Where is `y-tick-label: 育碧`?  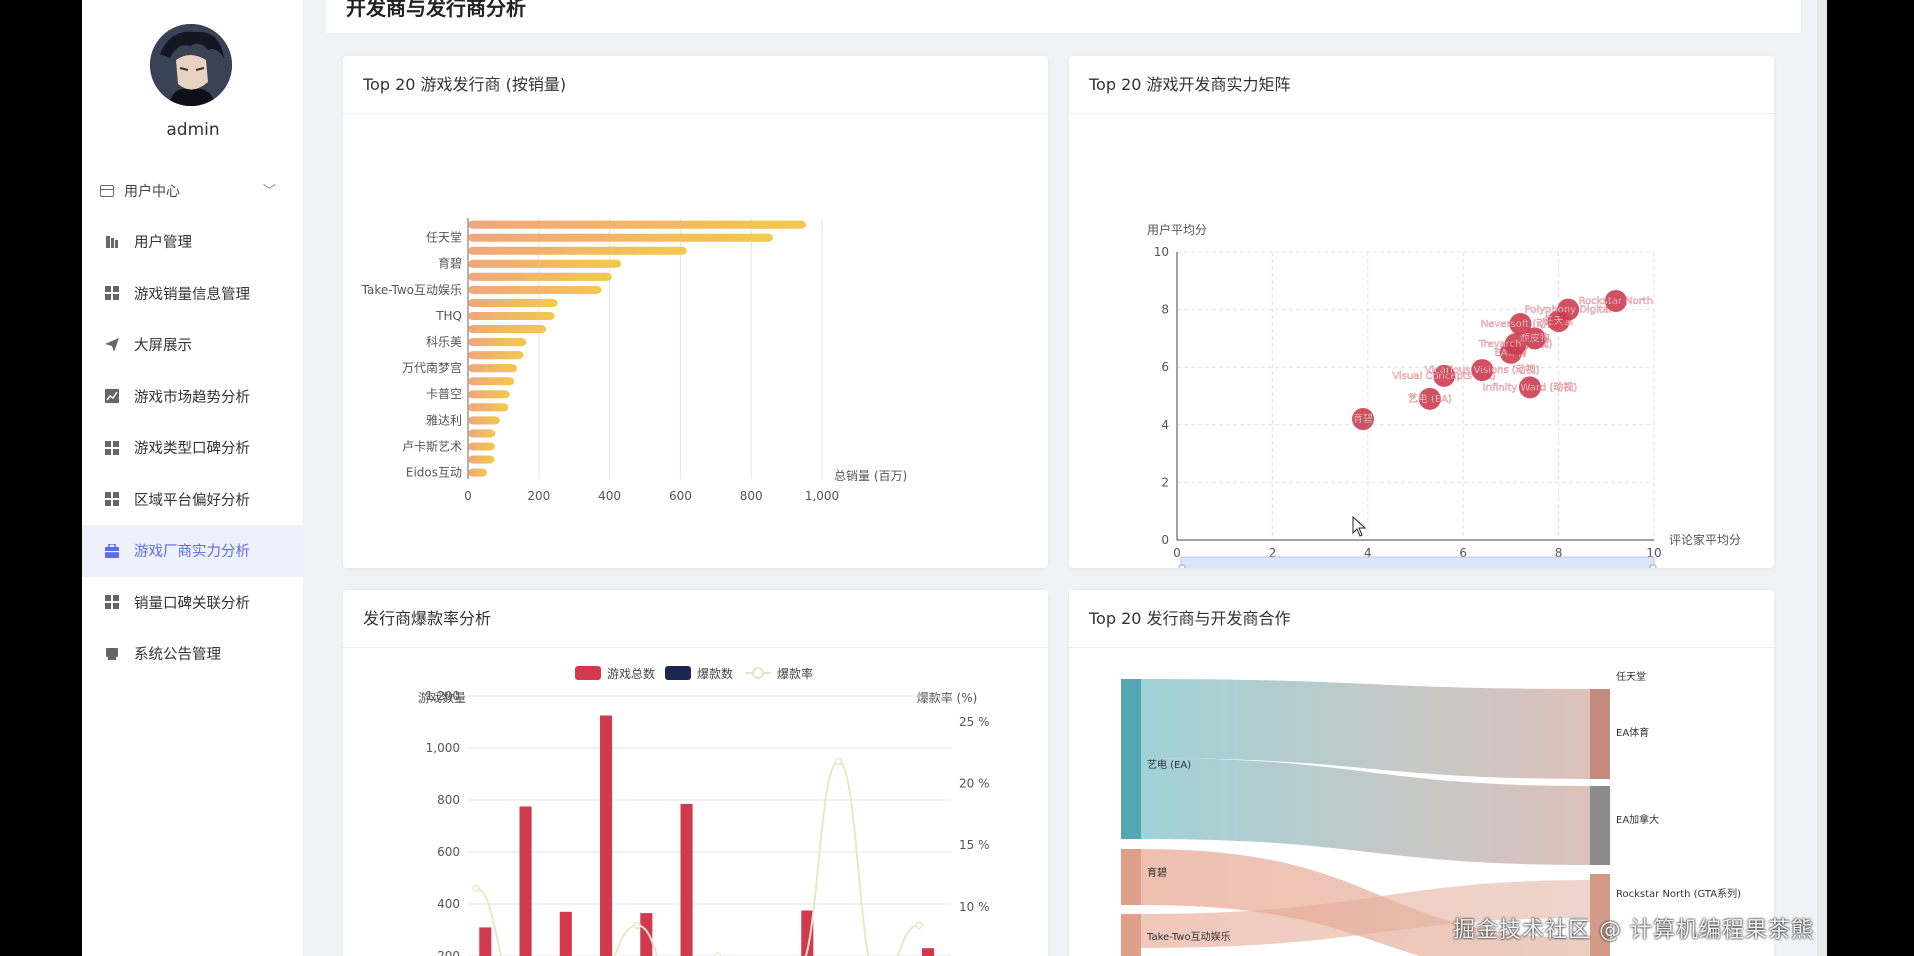
y-tick-label: 育碧 is located at coordinates (450, 263).